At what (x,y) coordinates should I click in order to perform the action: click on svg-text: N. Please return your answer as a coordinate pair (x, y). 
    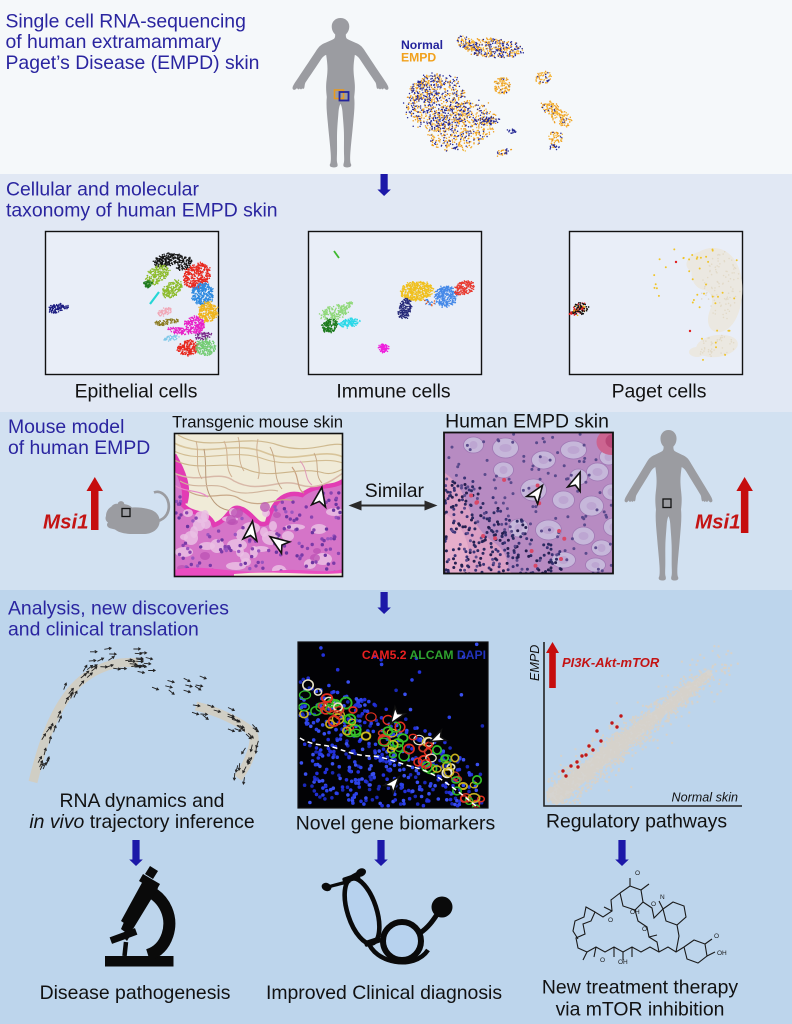
    Looking at the image, I should click on (662, 897).